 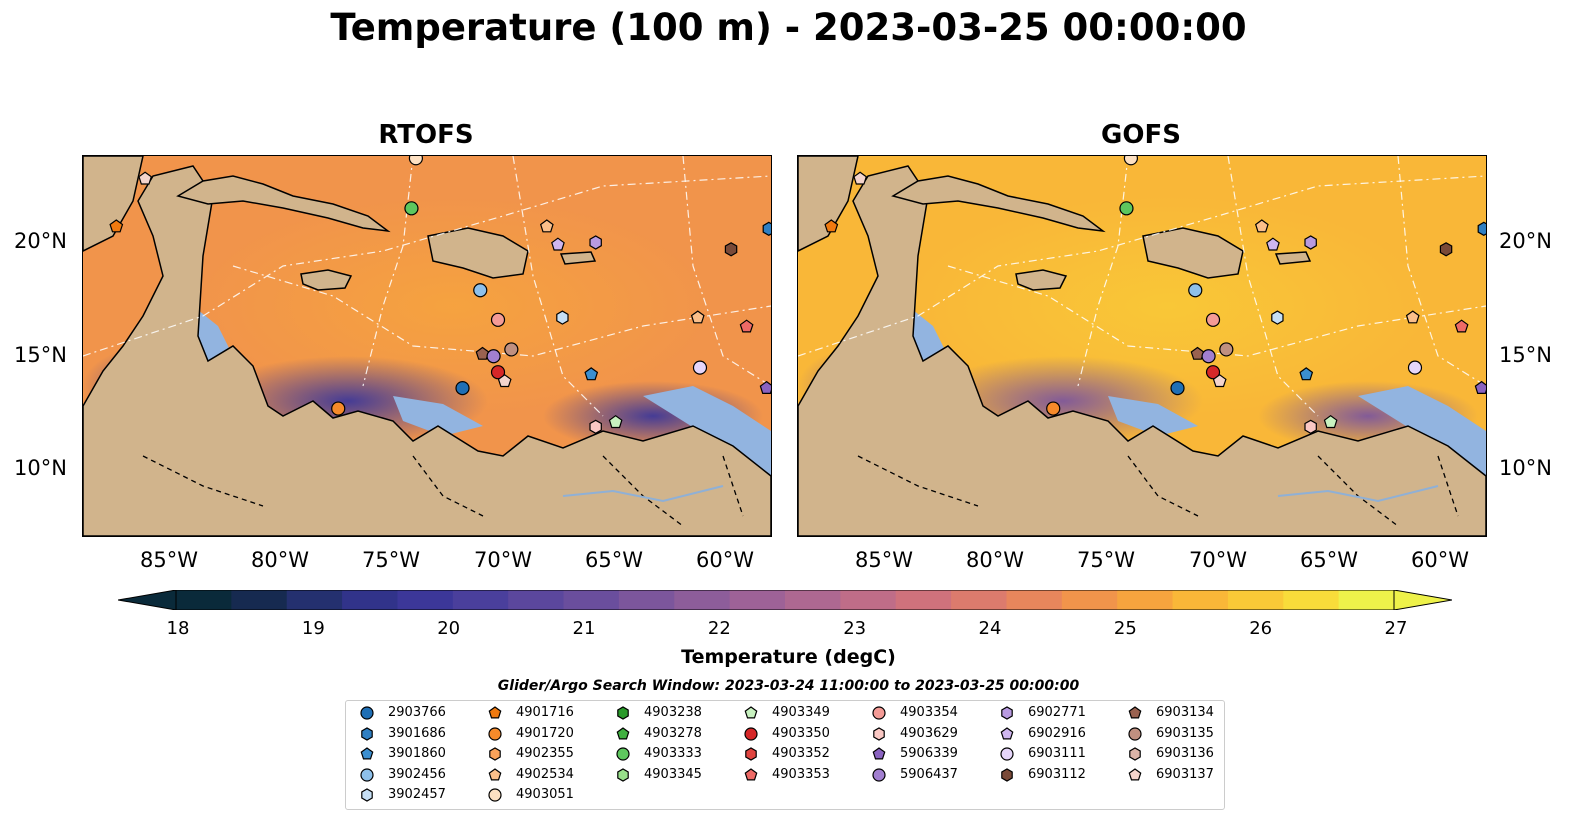 I want to click on colorbar-extend-high, so click(x=1423, y=600).